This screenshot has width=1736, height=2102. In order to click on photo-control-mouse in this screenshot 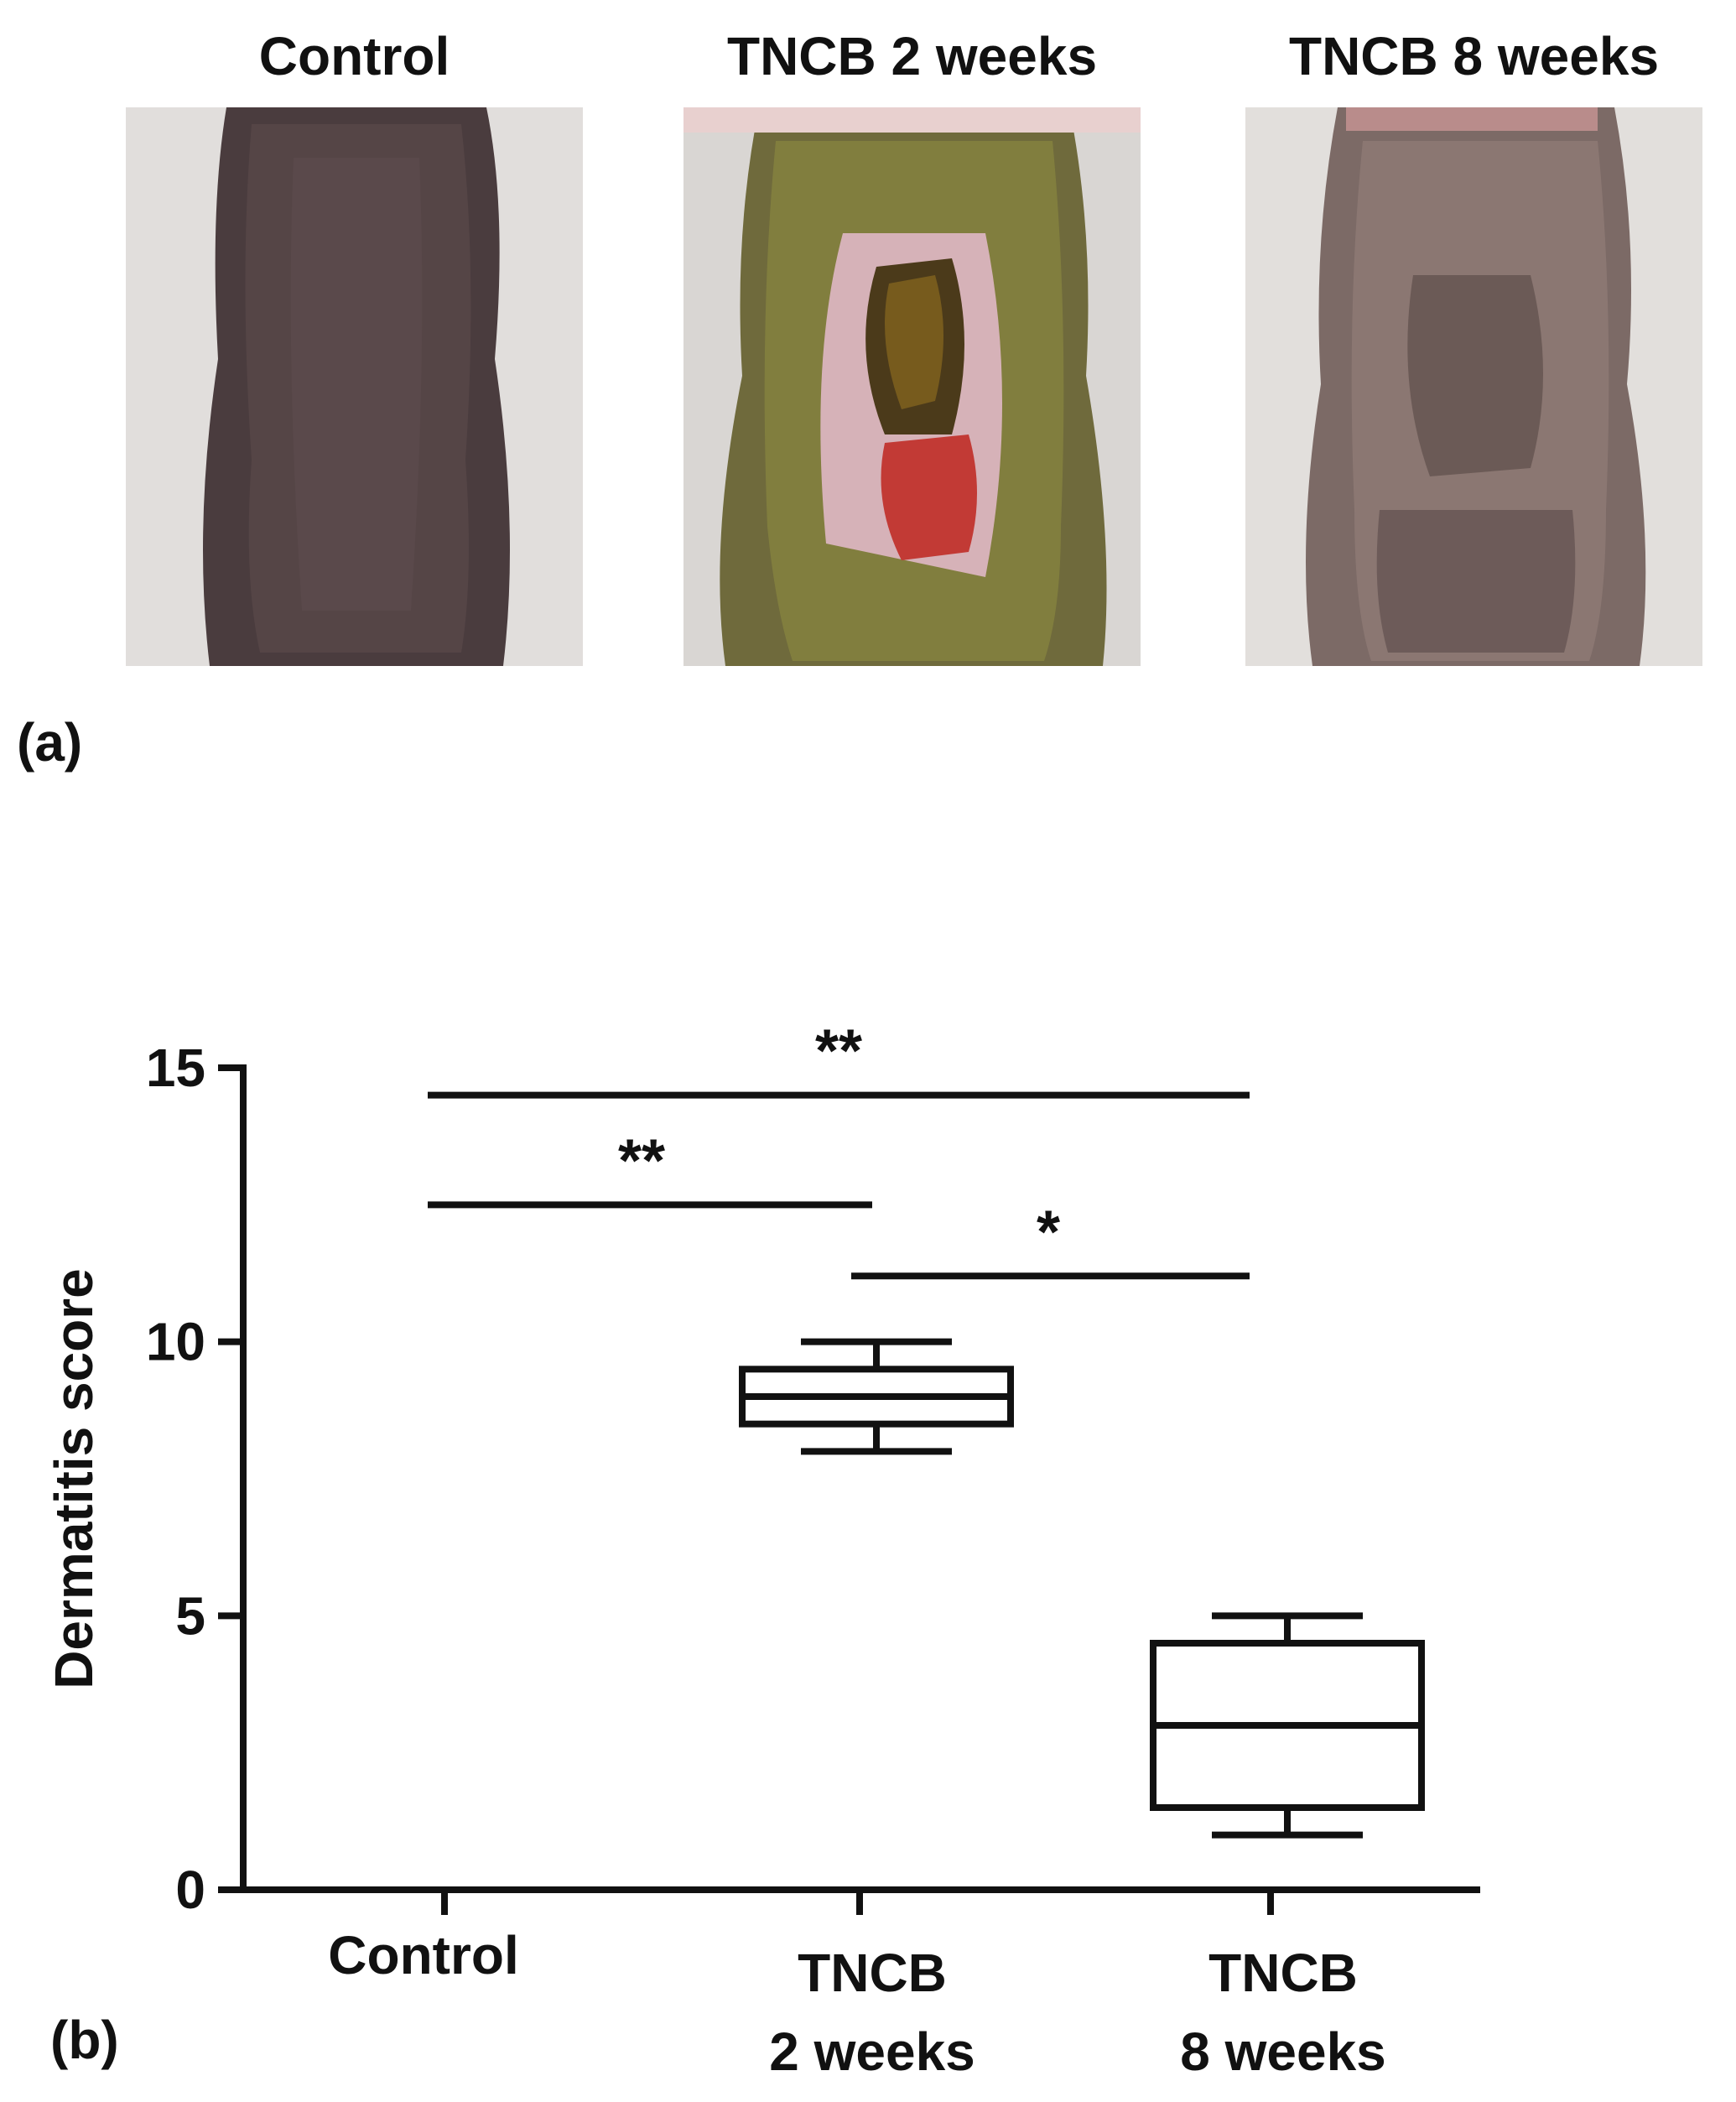, I will do `click(354, 386)`.